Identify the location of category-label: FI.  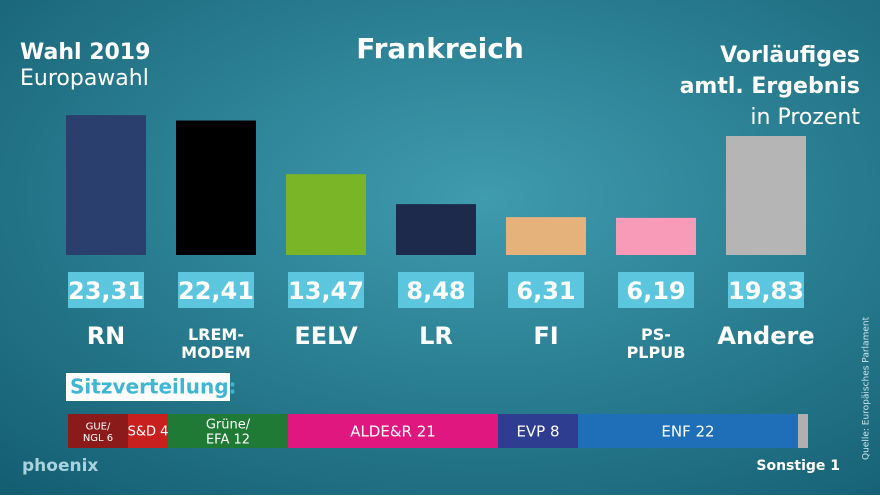
(545, 336).